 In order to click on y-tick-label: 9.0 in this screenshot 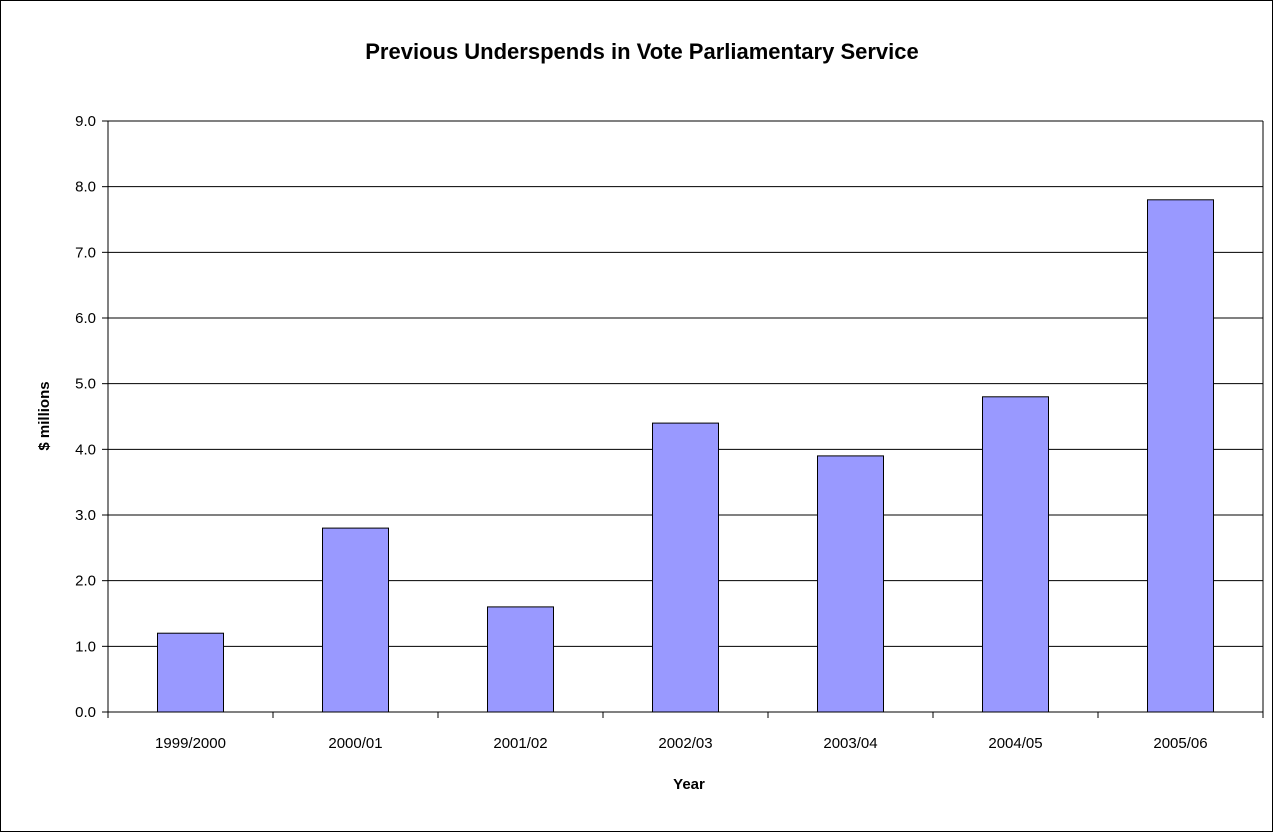, I will do `click(85, 121)`.